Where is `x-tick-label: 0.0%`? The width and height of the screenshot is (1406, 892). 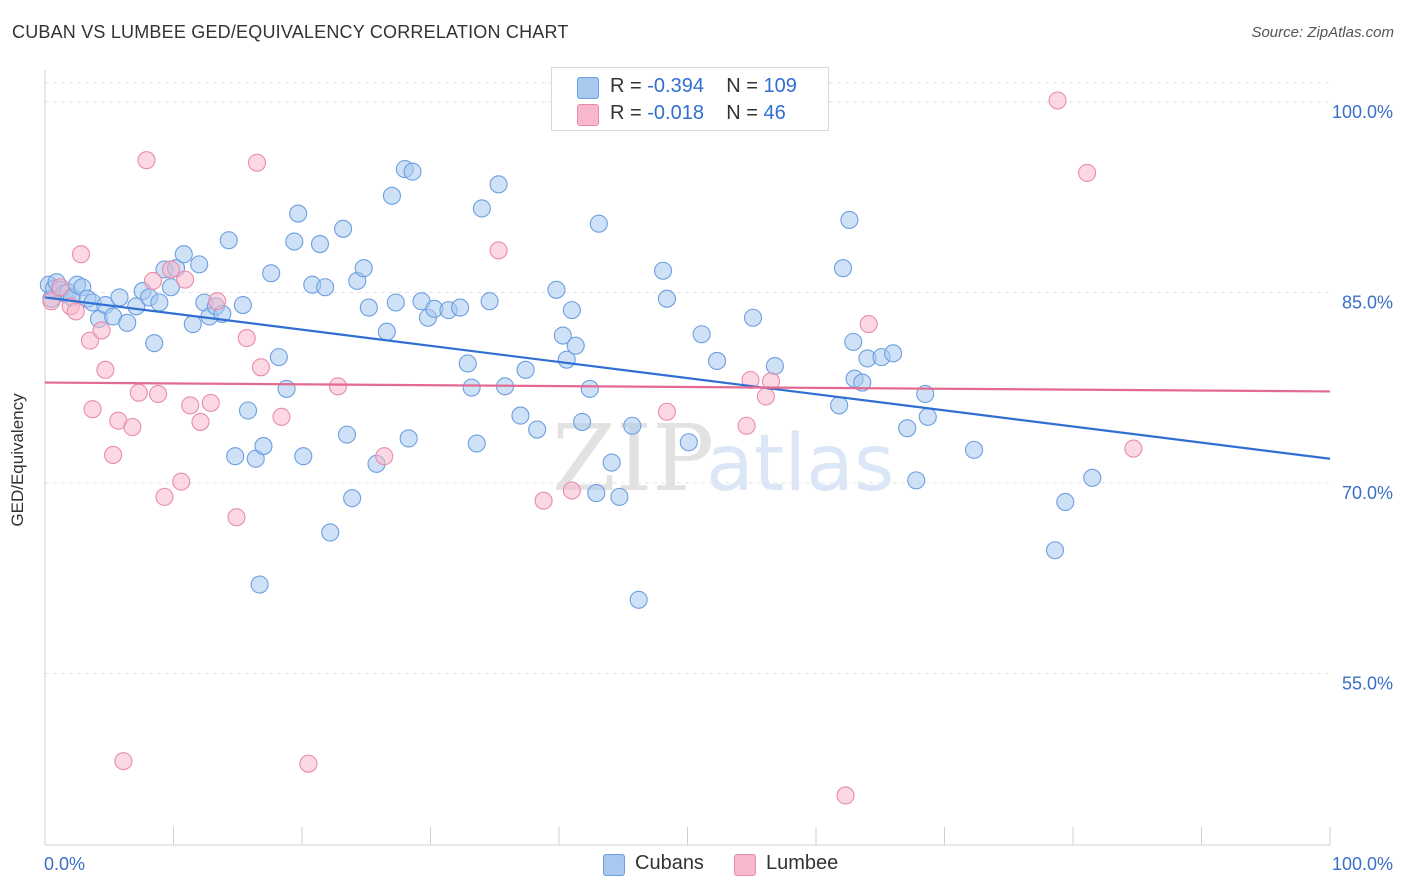 x-tick-label: 0.0% is located at coordinates (64, 864).